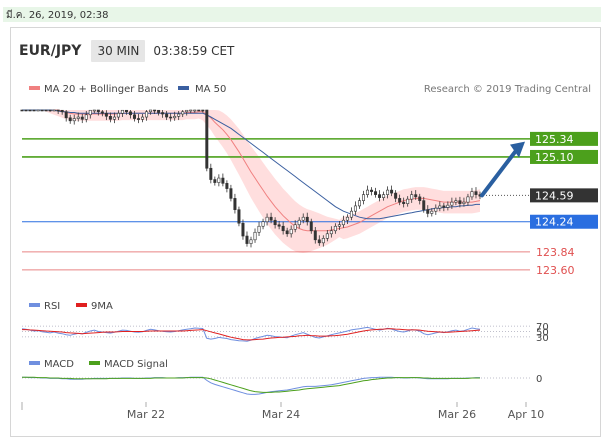 This screenshot has width=605, height=438. Describe the element at coordinates (34, 363) in the screenshot. I see `legend-swatch-macd` at that location.